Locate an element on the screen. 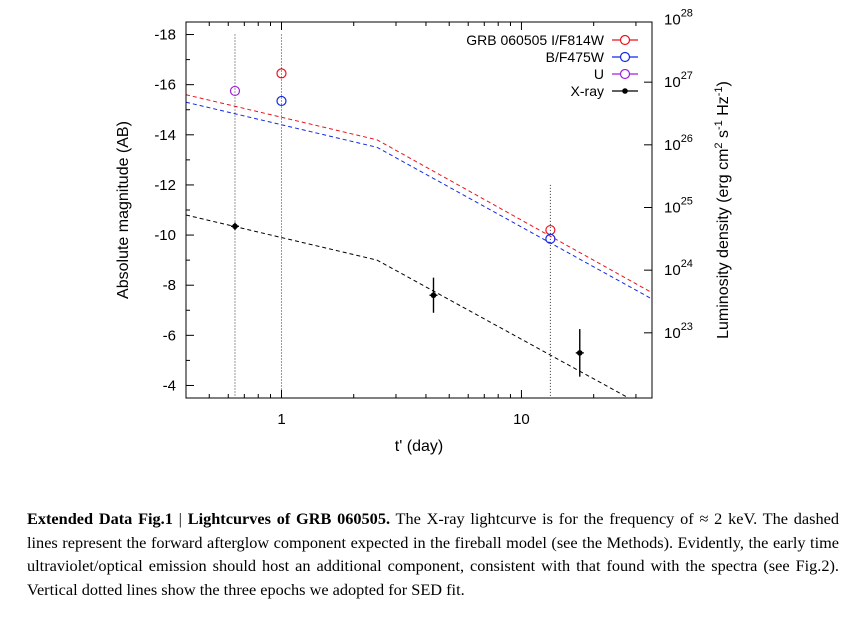 This screenshot has height=629, width=868. y-tick-label: -18 is located at coordinates (165, 35).